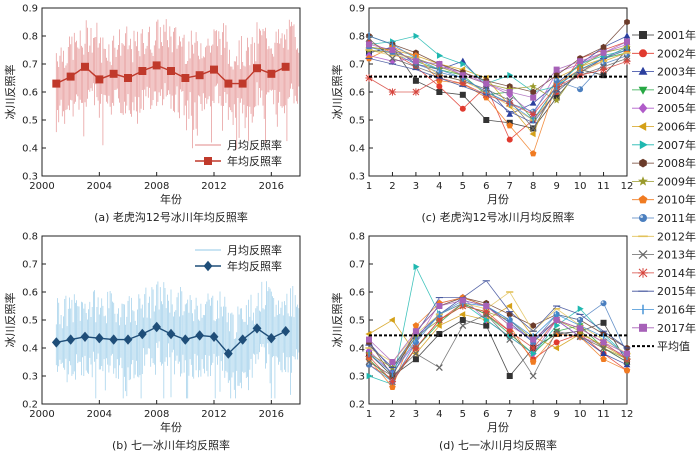 This screenshot has height=457, width=700. I want to click on y-tick-label: 0.7, so click(357, 265).